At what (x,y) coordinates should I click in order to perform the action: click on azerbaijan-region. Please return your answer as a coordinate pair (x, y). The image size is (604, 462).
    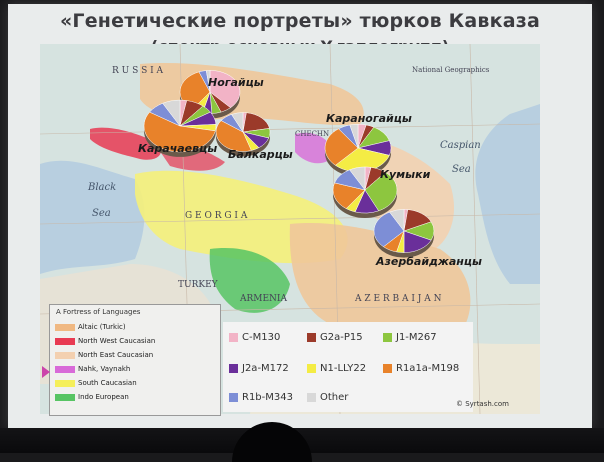
    Looking at the image, I should click on (380, 281).